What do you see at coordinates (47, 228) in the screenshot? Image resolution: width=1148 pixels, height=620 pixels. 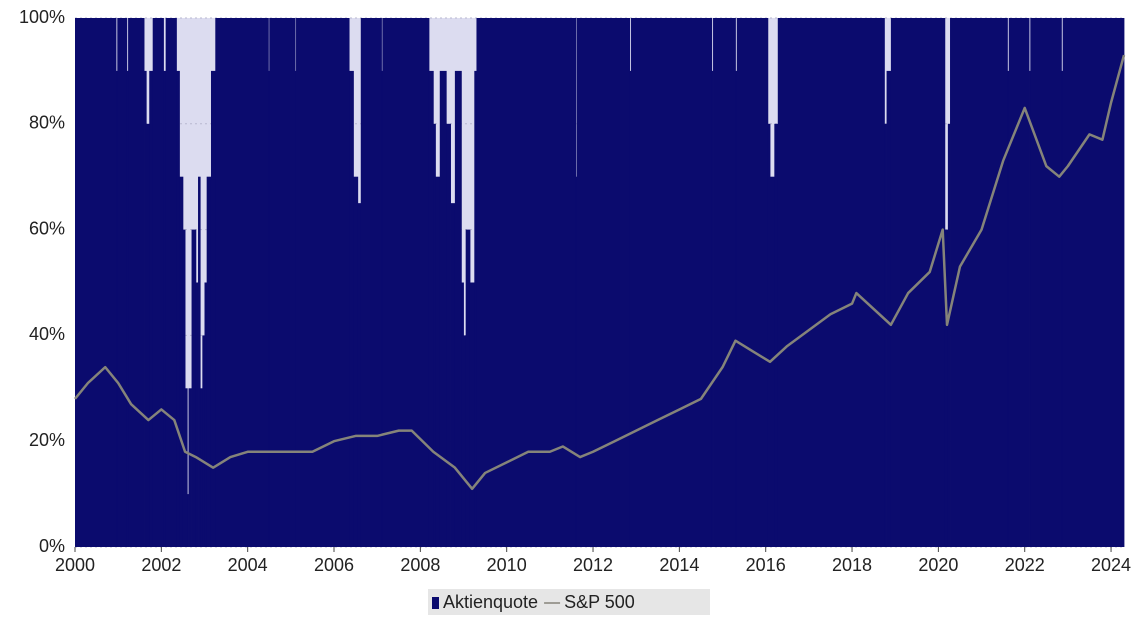 I see `y-tick-label: 60%` at bounding box center [47, 228].